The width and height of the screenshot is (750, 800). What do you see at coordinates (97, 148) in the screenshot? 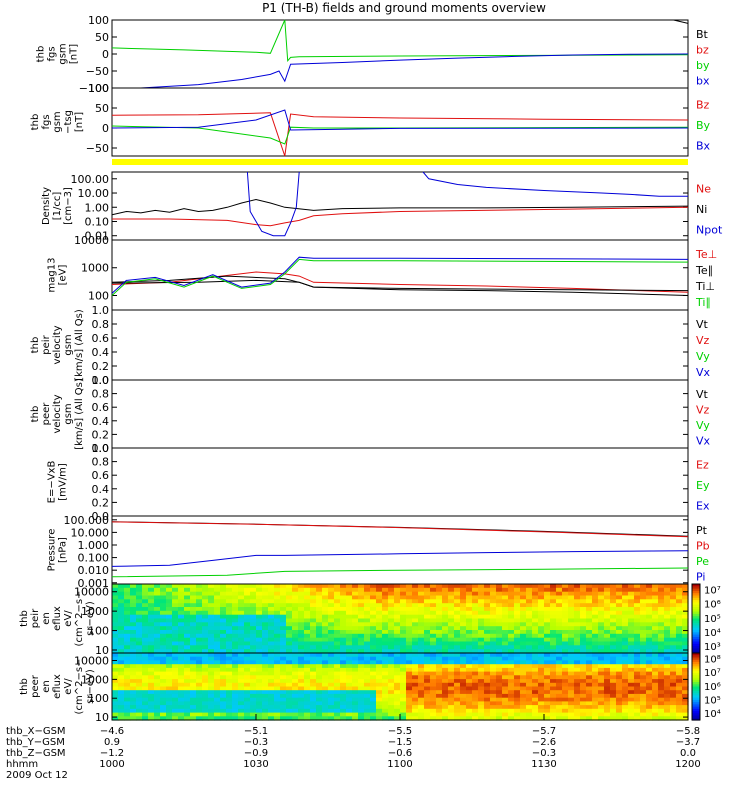
I see `y-tick-label: −50` at bounding box center [97, 148].